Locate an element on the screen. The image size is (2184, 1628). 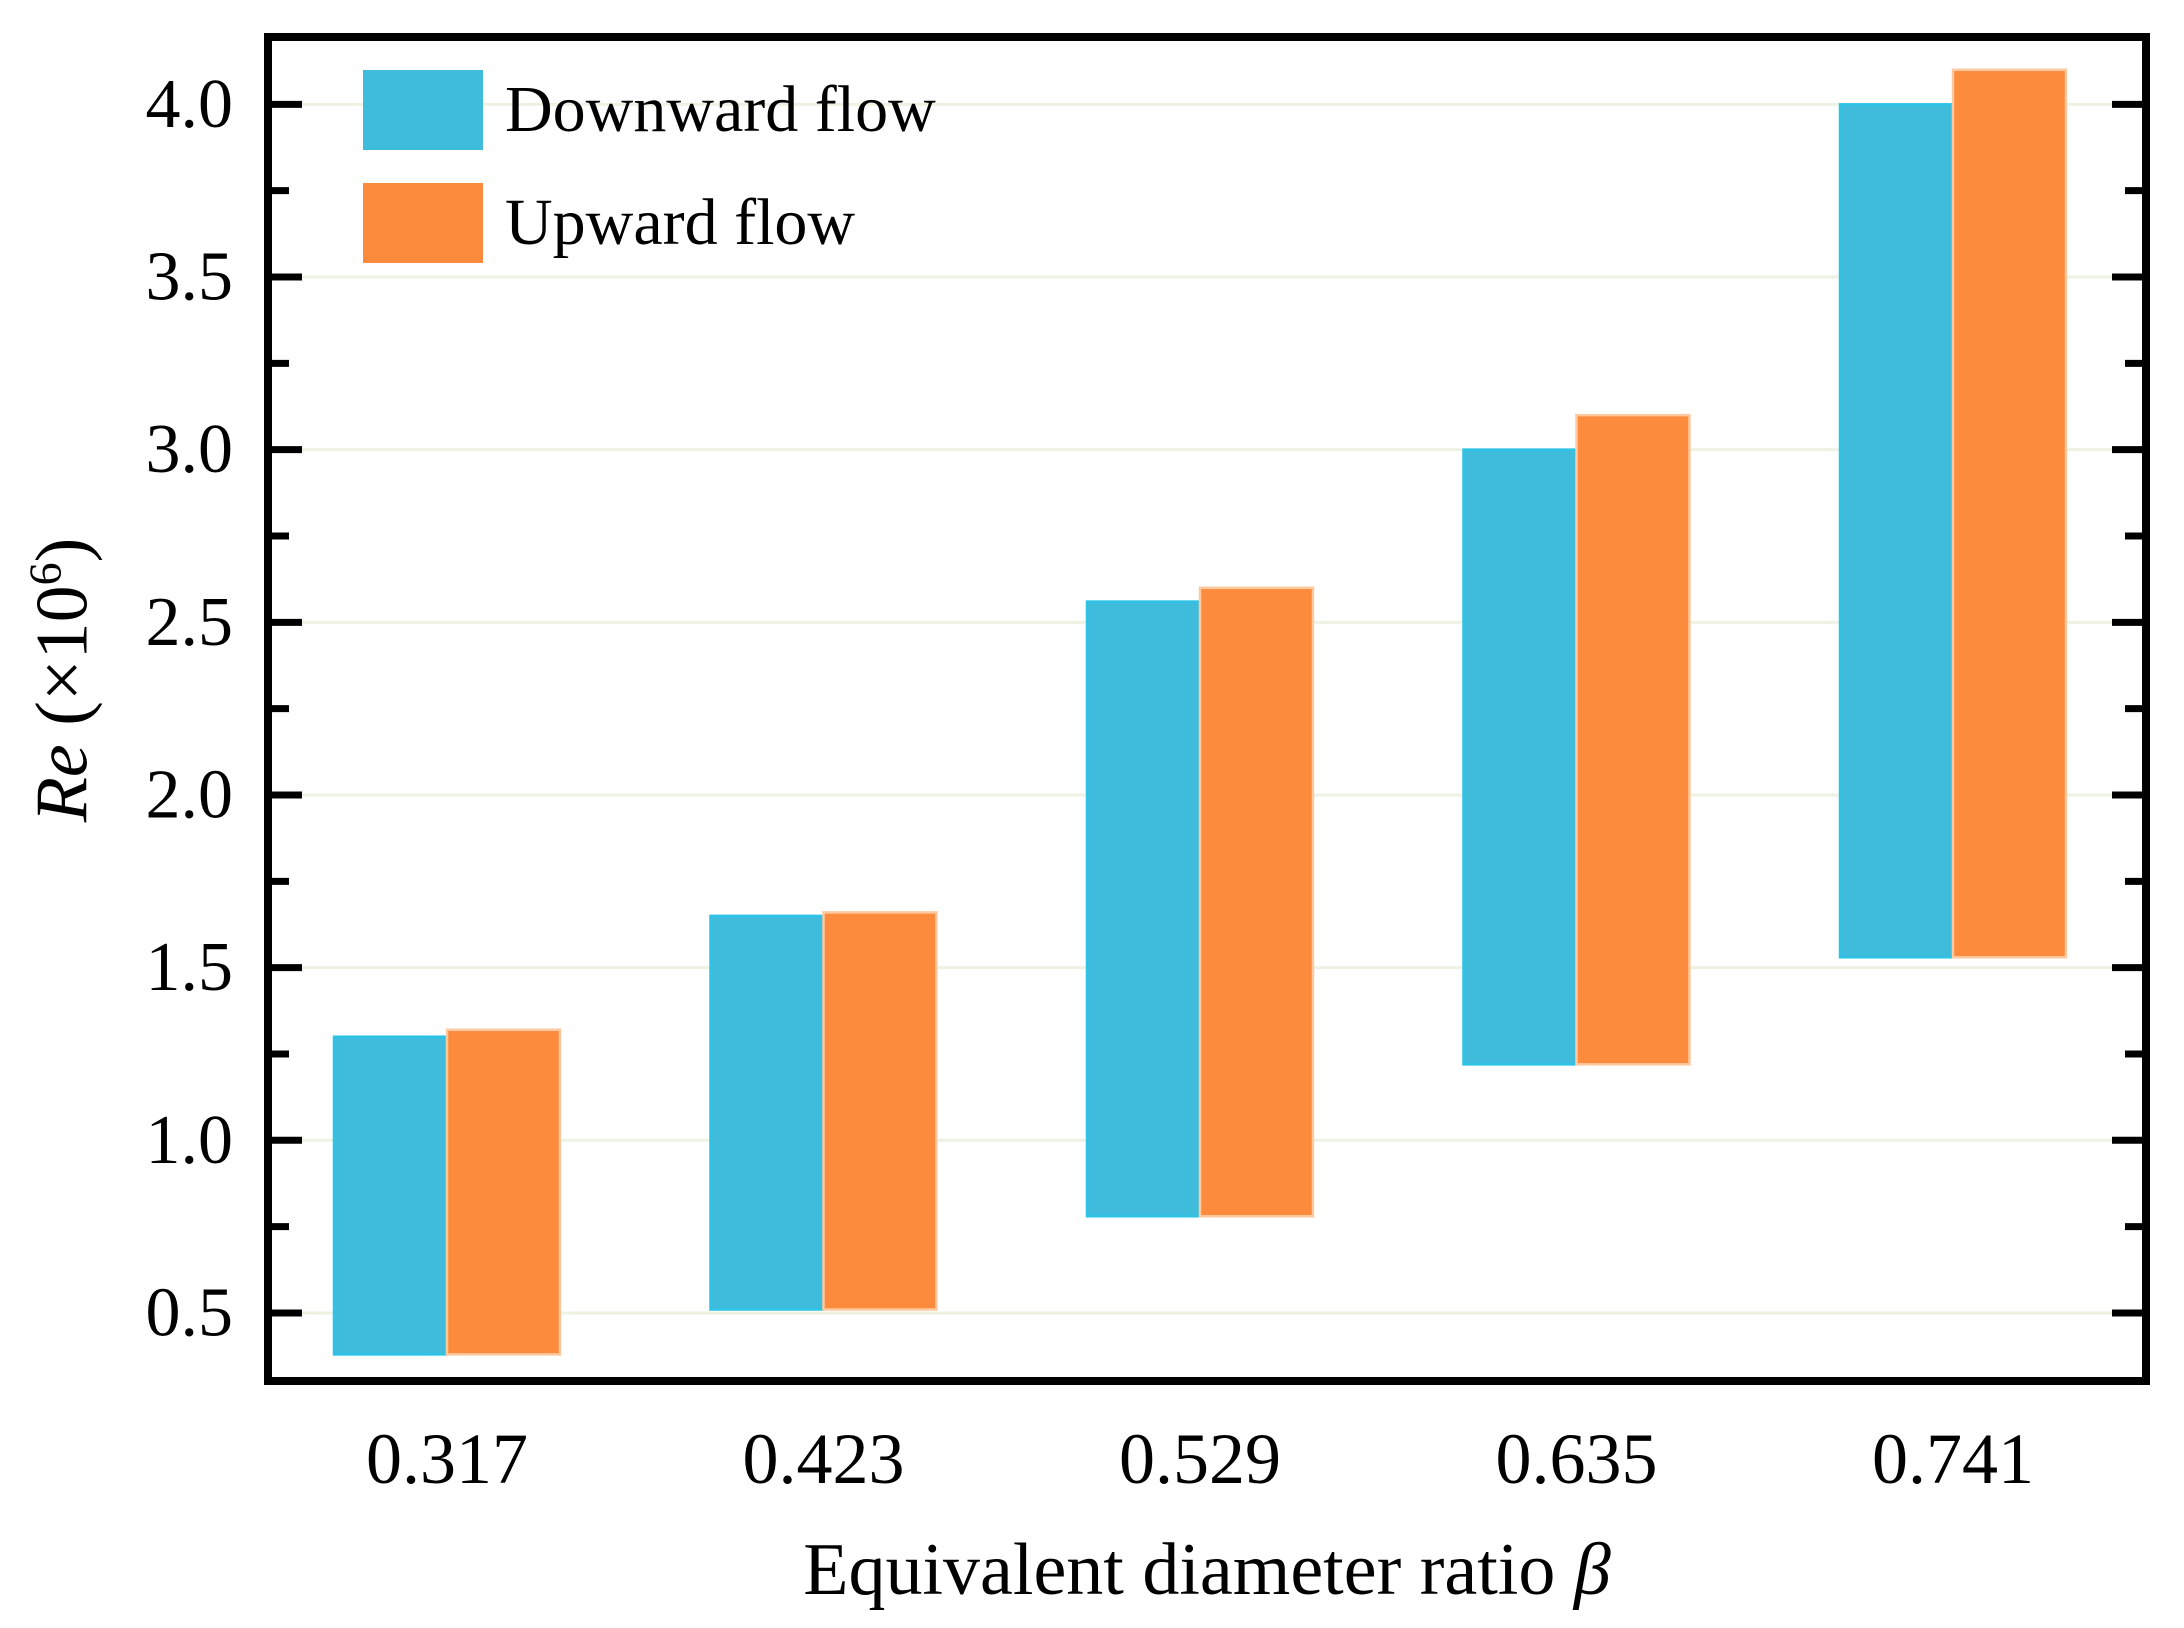
bar-upward-flow-0.317 is located at coordinates (503, 1192).